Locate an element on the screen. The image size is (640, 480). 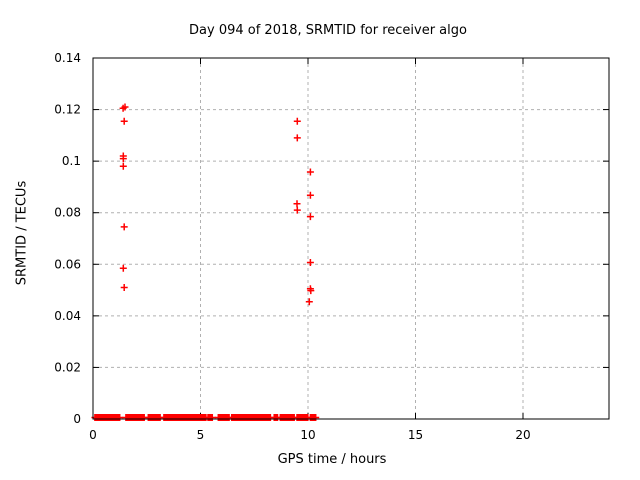
y-tick-label: 0 is located at coordinates (77, 419).